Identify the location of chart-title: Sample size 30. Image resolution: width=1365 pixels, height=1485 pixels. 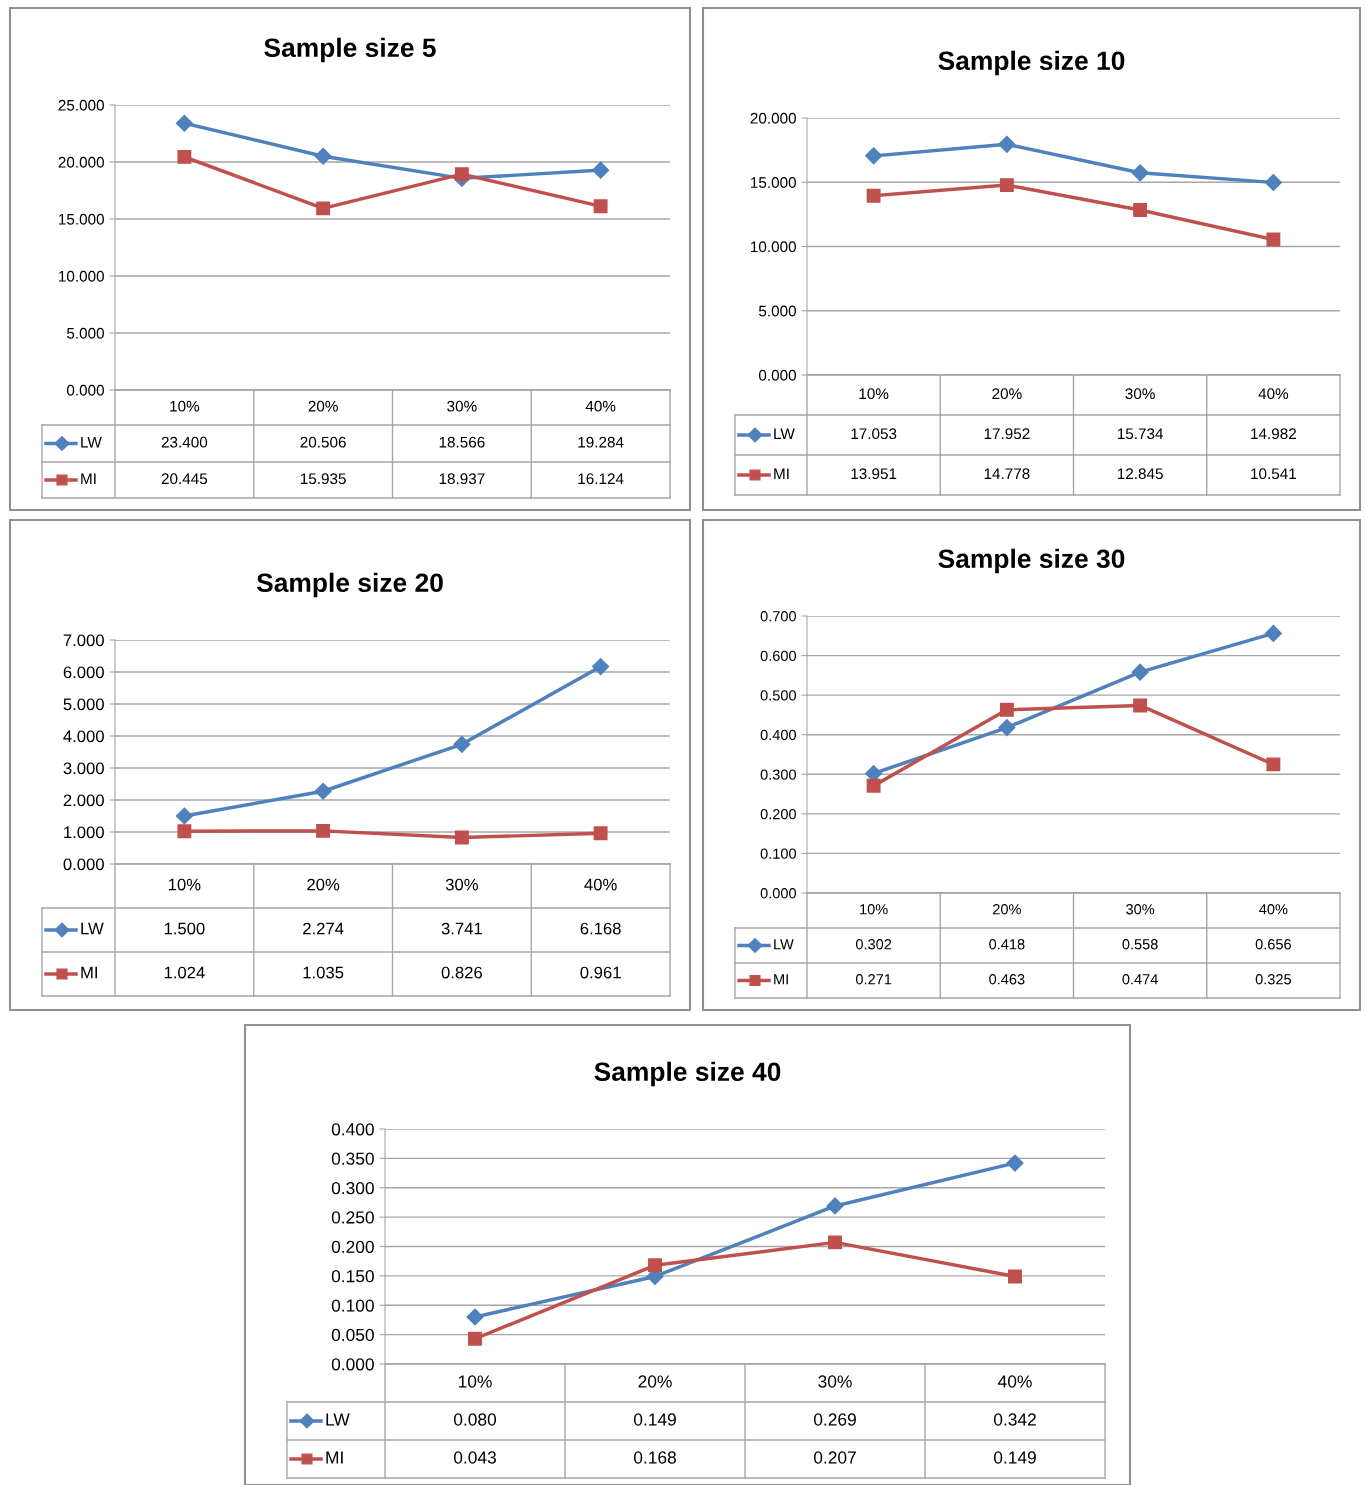
(1031, 561).